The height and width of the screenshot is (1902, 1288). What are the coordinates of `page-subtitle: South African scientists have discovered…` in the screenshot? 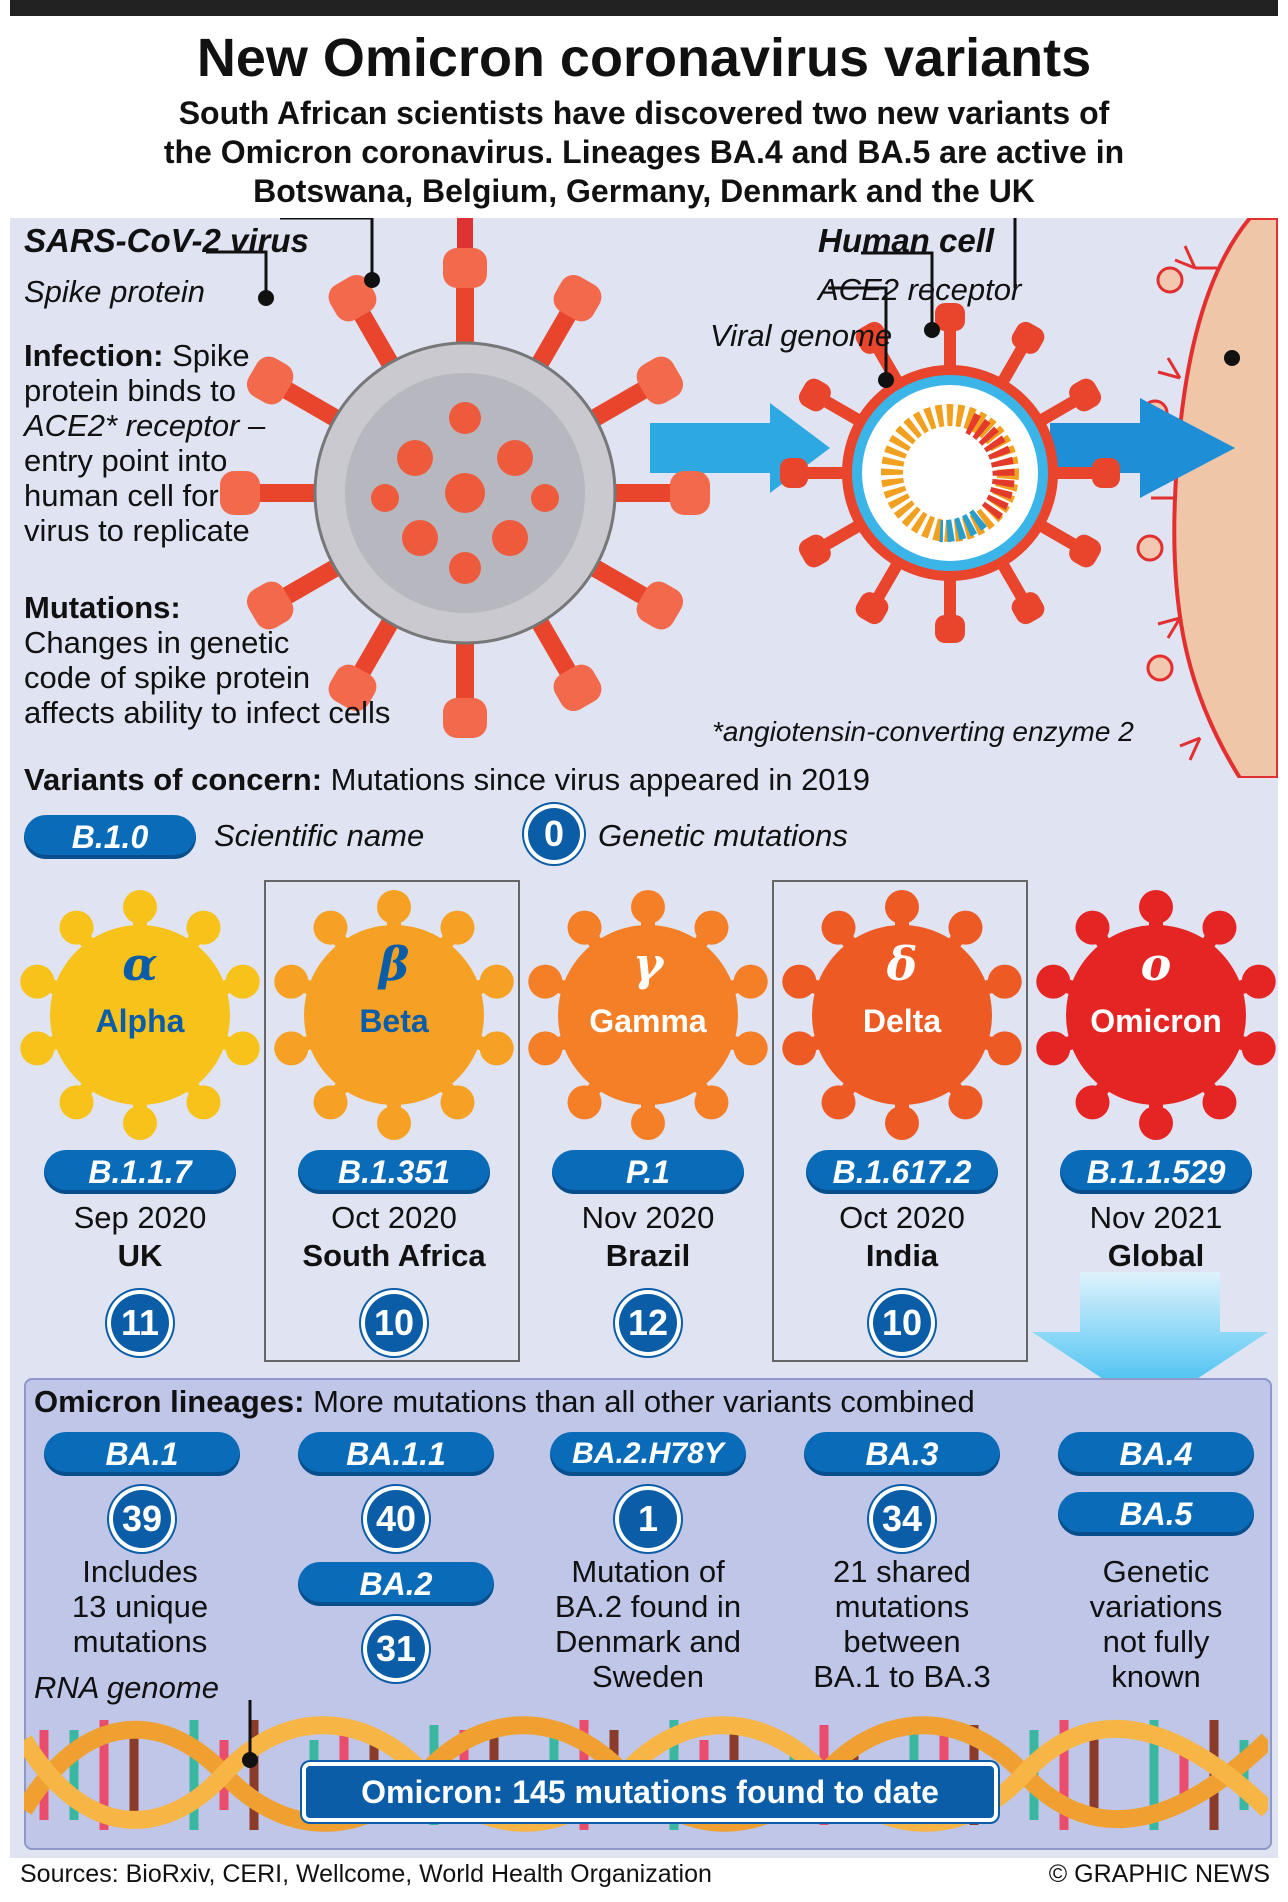 It's located at (644, 152).